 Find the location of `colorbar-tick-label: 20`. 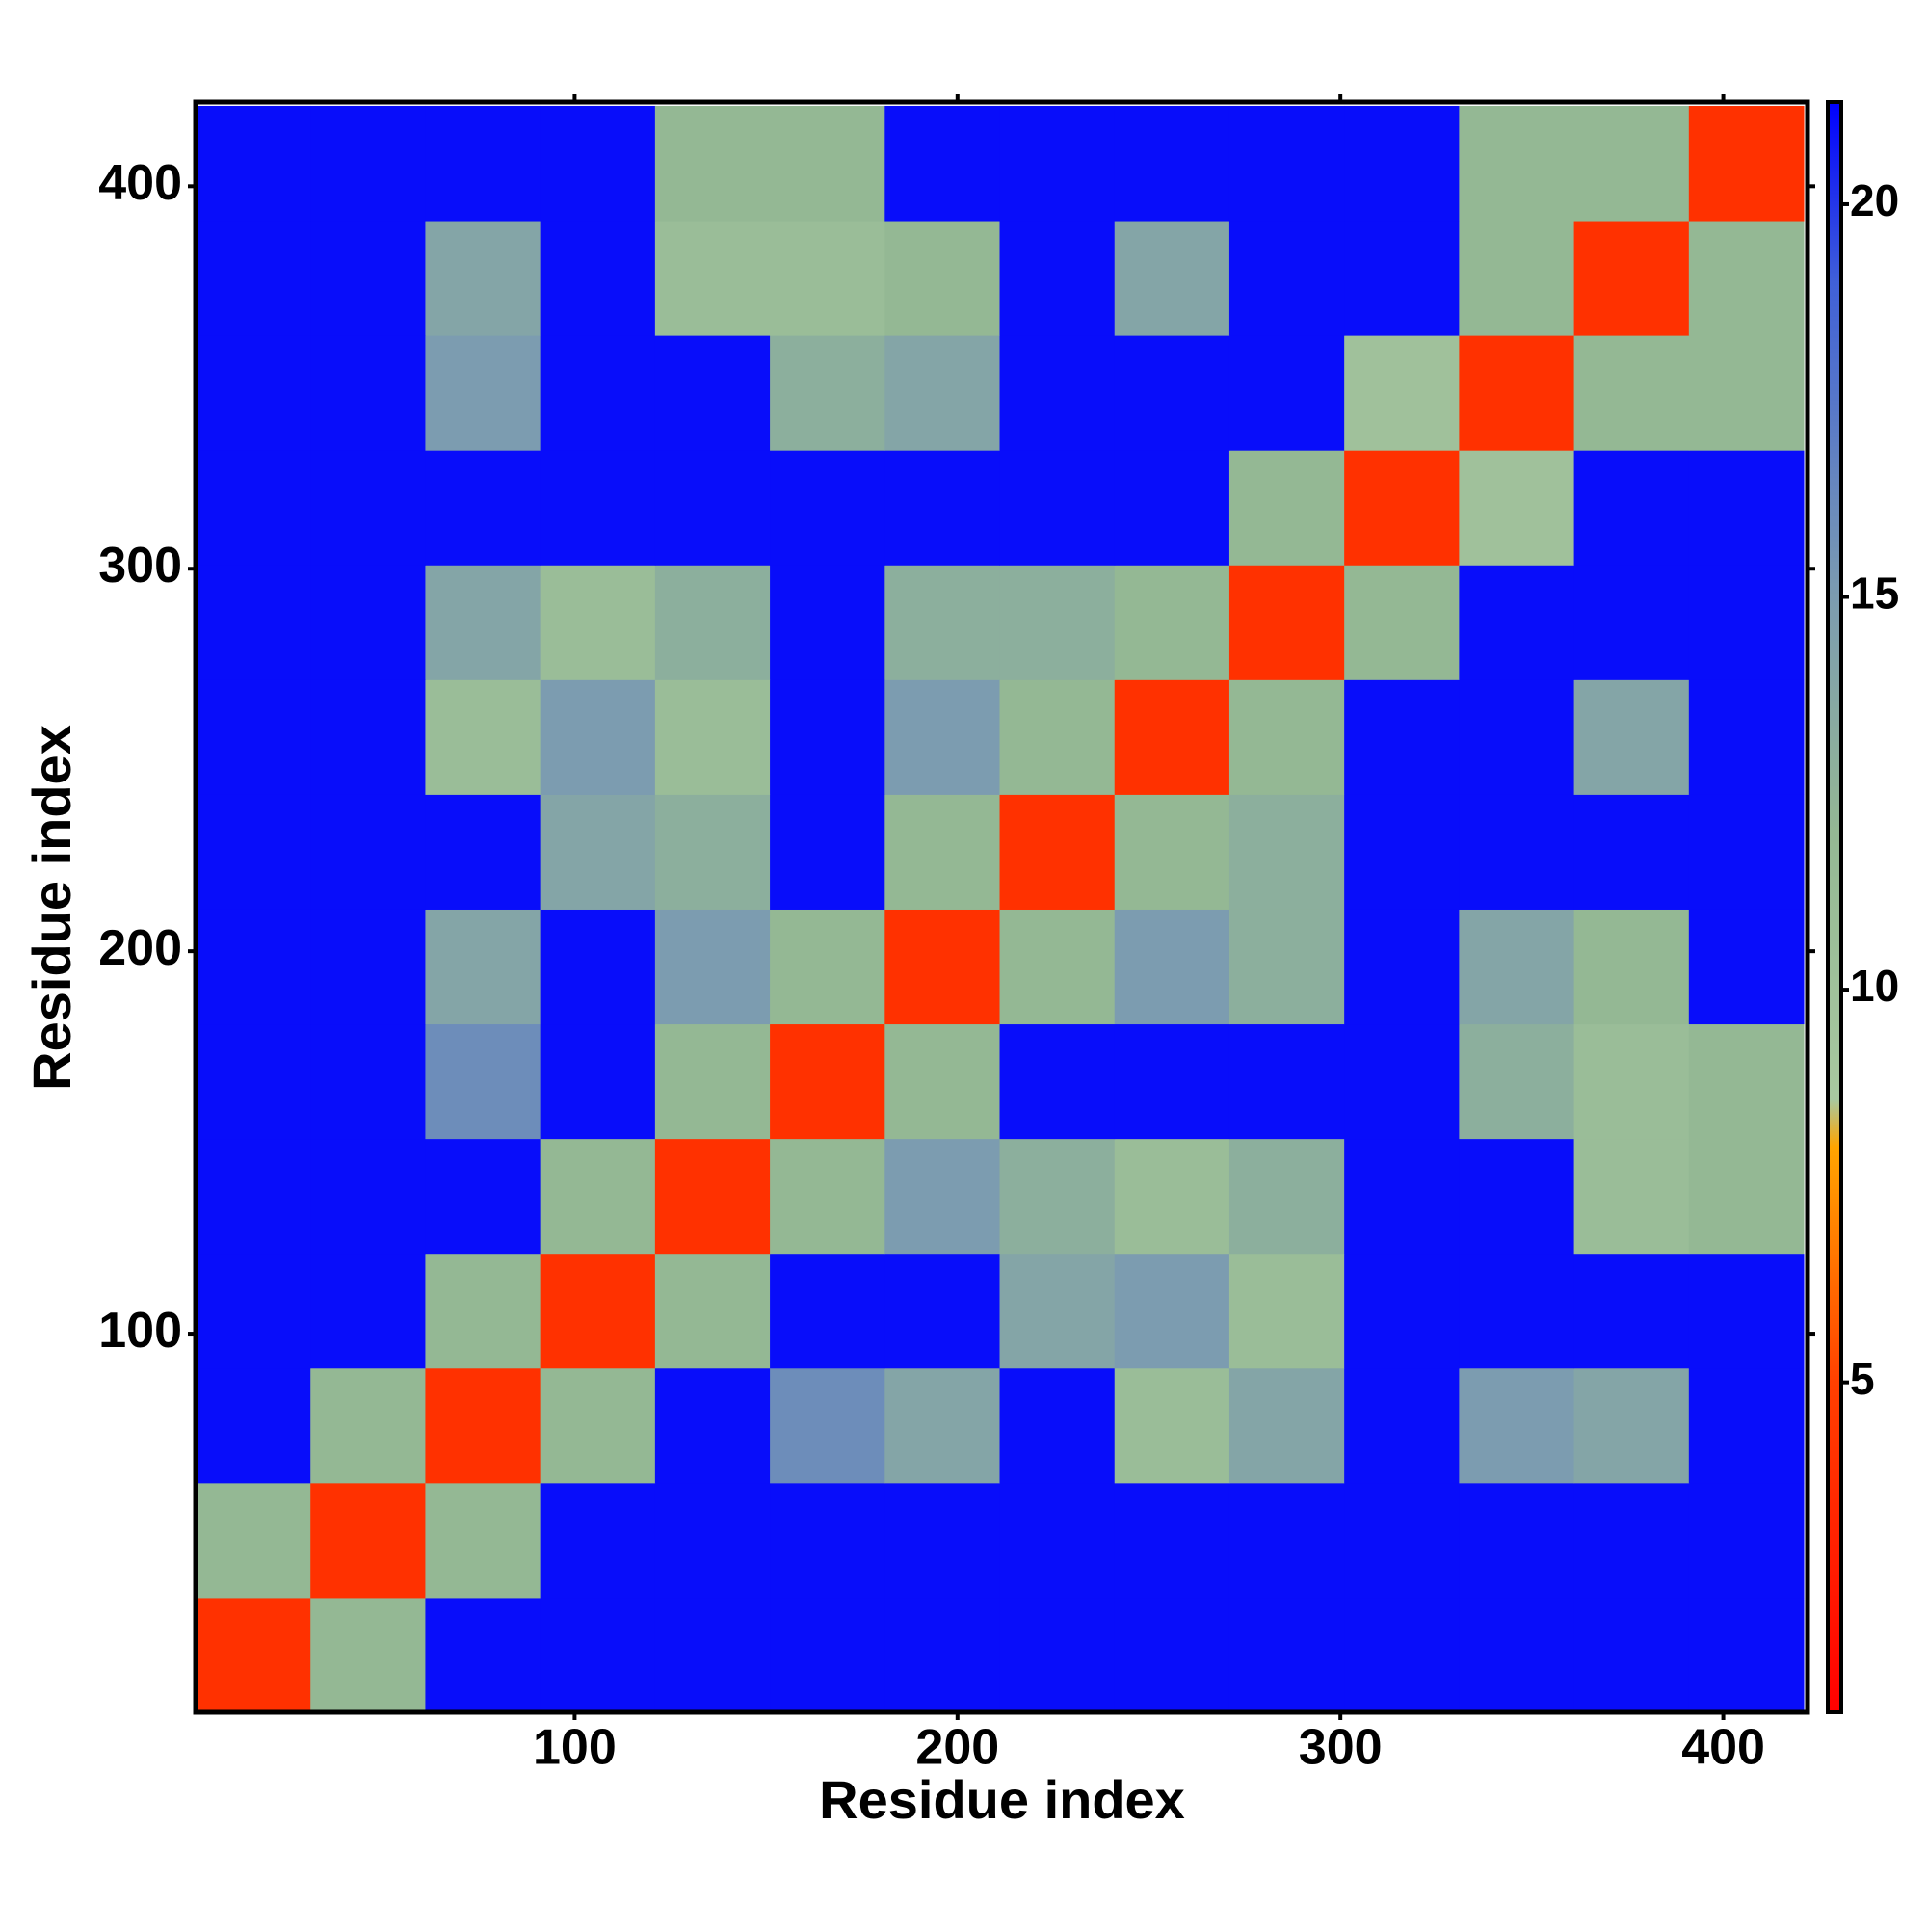

colorbar-tick-label: 20 is located at coordinates (1874, 200).